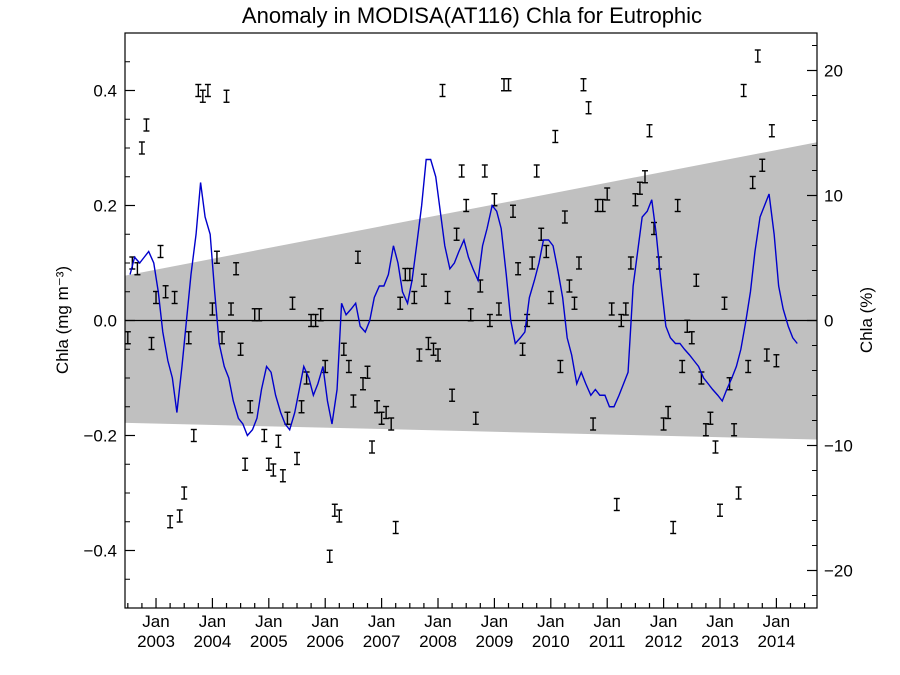 This screenshot has width=900, height=675. Describe the element at coordinates (325, 641) in the screenshot. I see `x-year-label: 2006` at that location.